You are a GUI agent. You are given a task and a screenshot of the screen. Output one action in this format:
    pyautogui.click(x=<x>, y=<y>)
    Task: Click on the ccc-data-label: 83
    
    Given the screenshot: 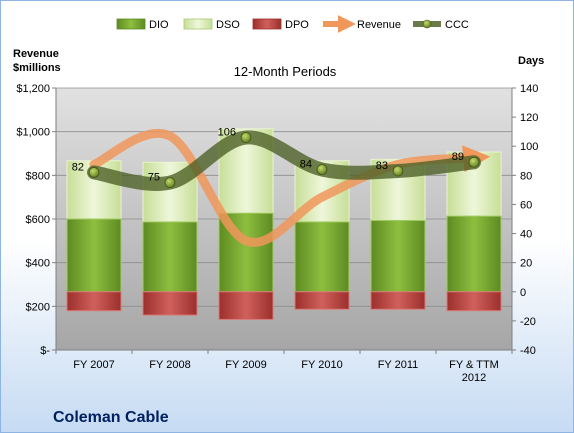 What is the action you would take?
    pyautogui.click(x=382, y=166)
    